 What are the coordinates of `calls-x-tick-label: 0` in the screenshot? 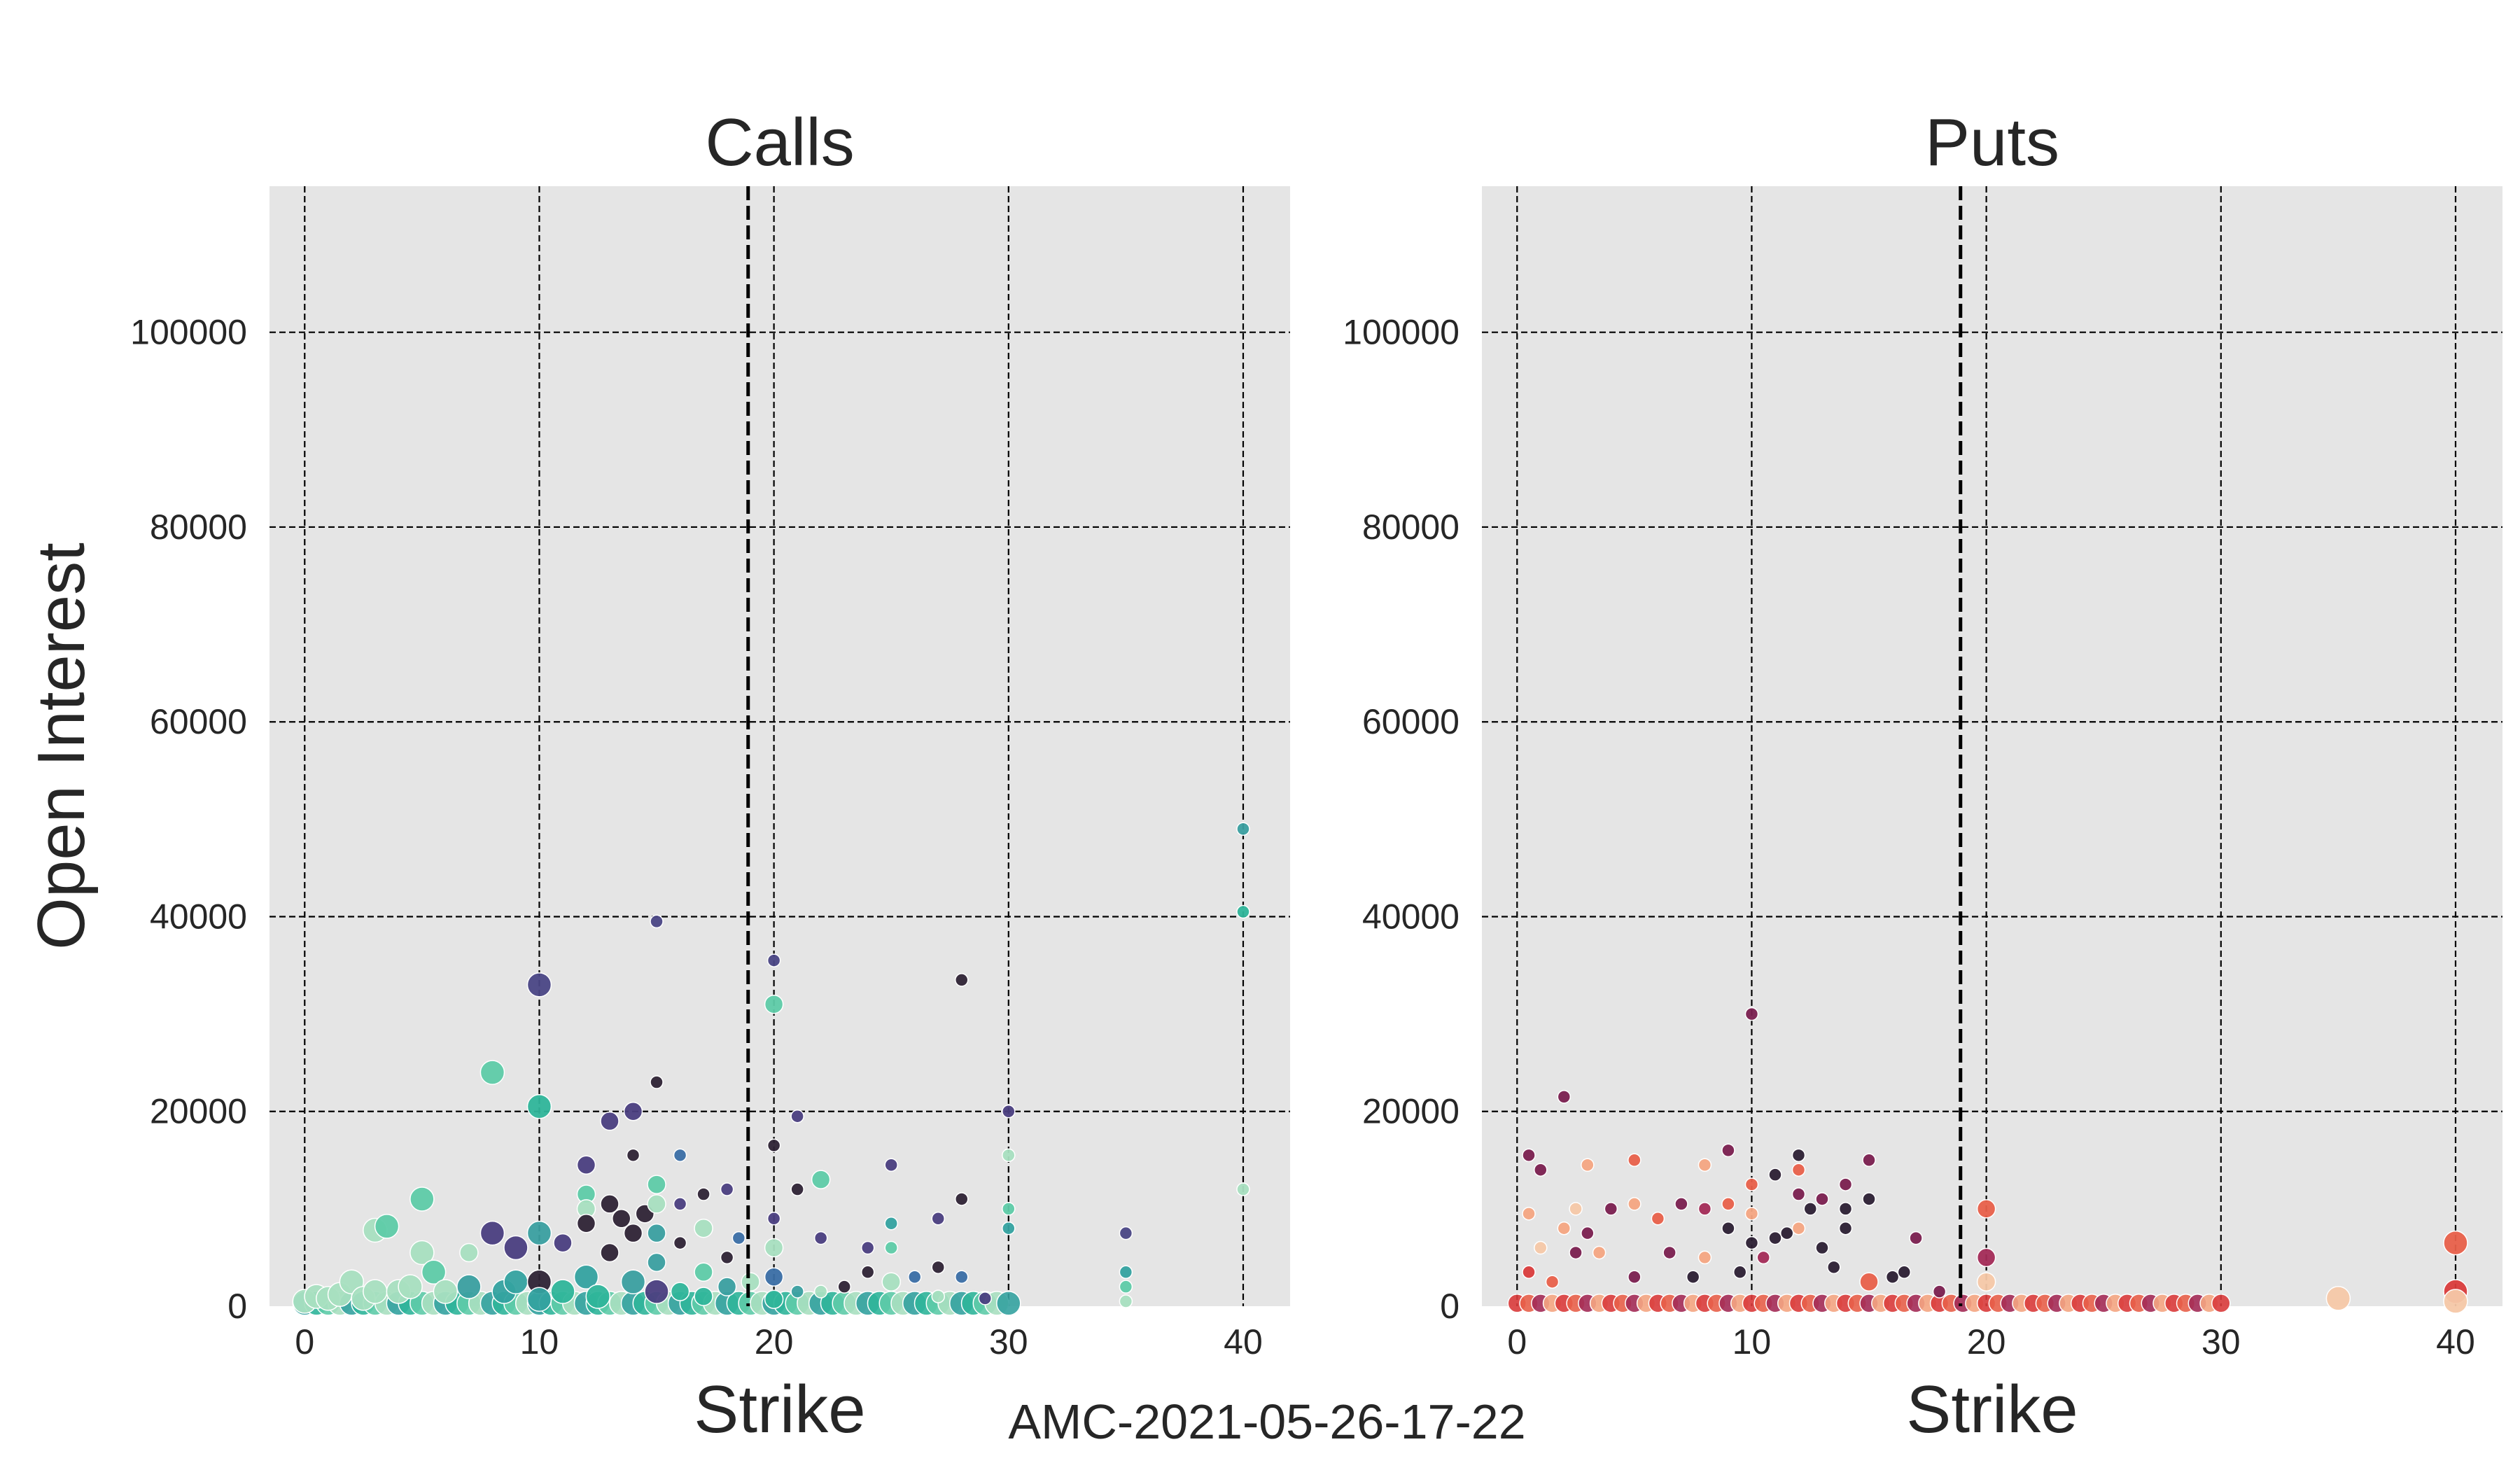 It's located at (304, 1342).